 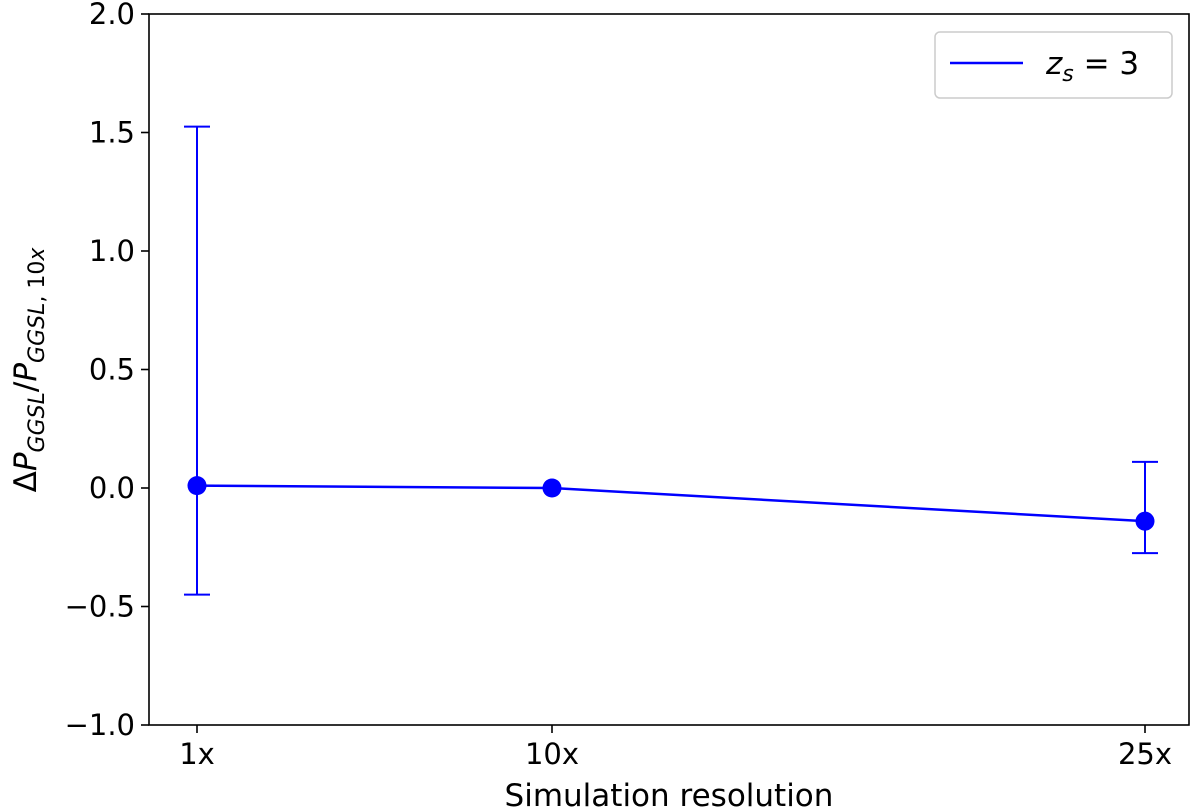 What do you see at coordinates (675, 748) in the screenshot?
I see `x-axis-ticks: 1x 10x 25x` at bounding box center [675, 748].